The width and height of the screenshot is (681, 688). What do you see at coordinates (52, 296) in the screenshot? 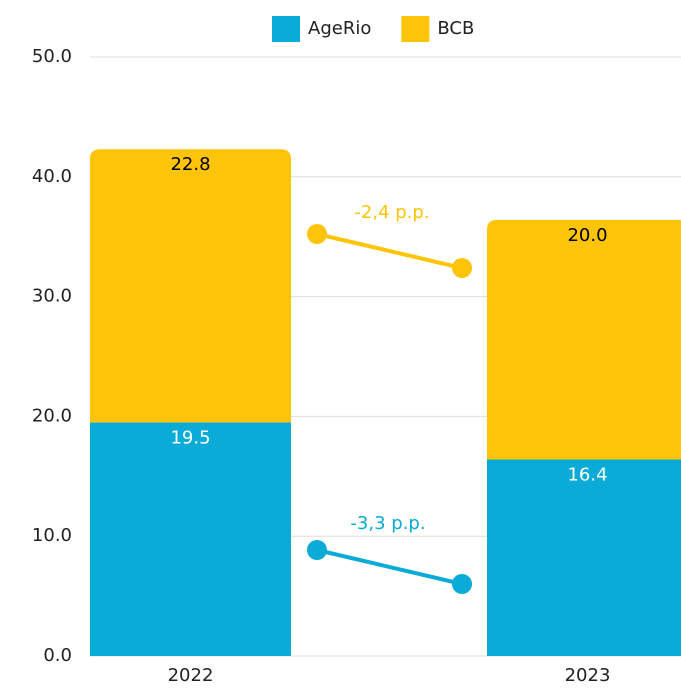
I see `y-tick-label: 30.0` at bounding box center [52, 296].